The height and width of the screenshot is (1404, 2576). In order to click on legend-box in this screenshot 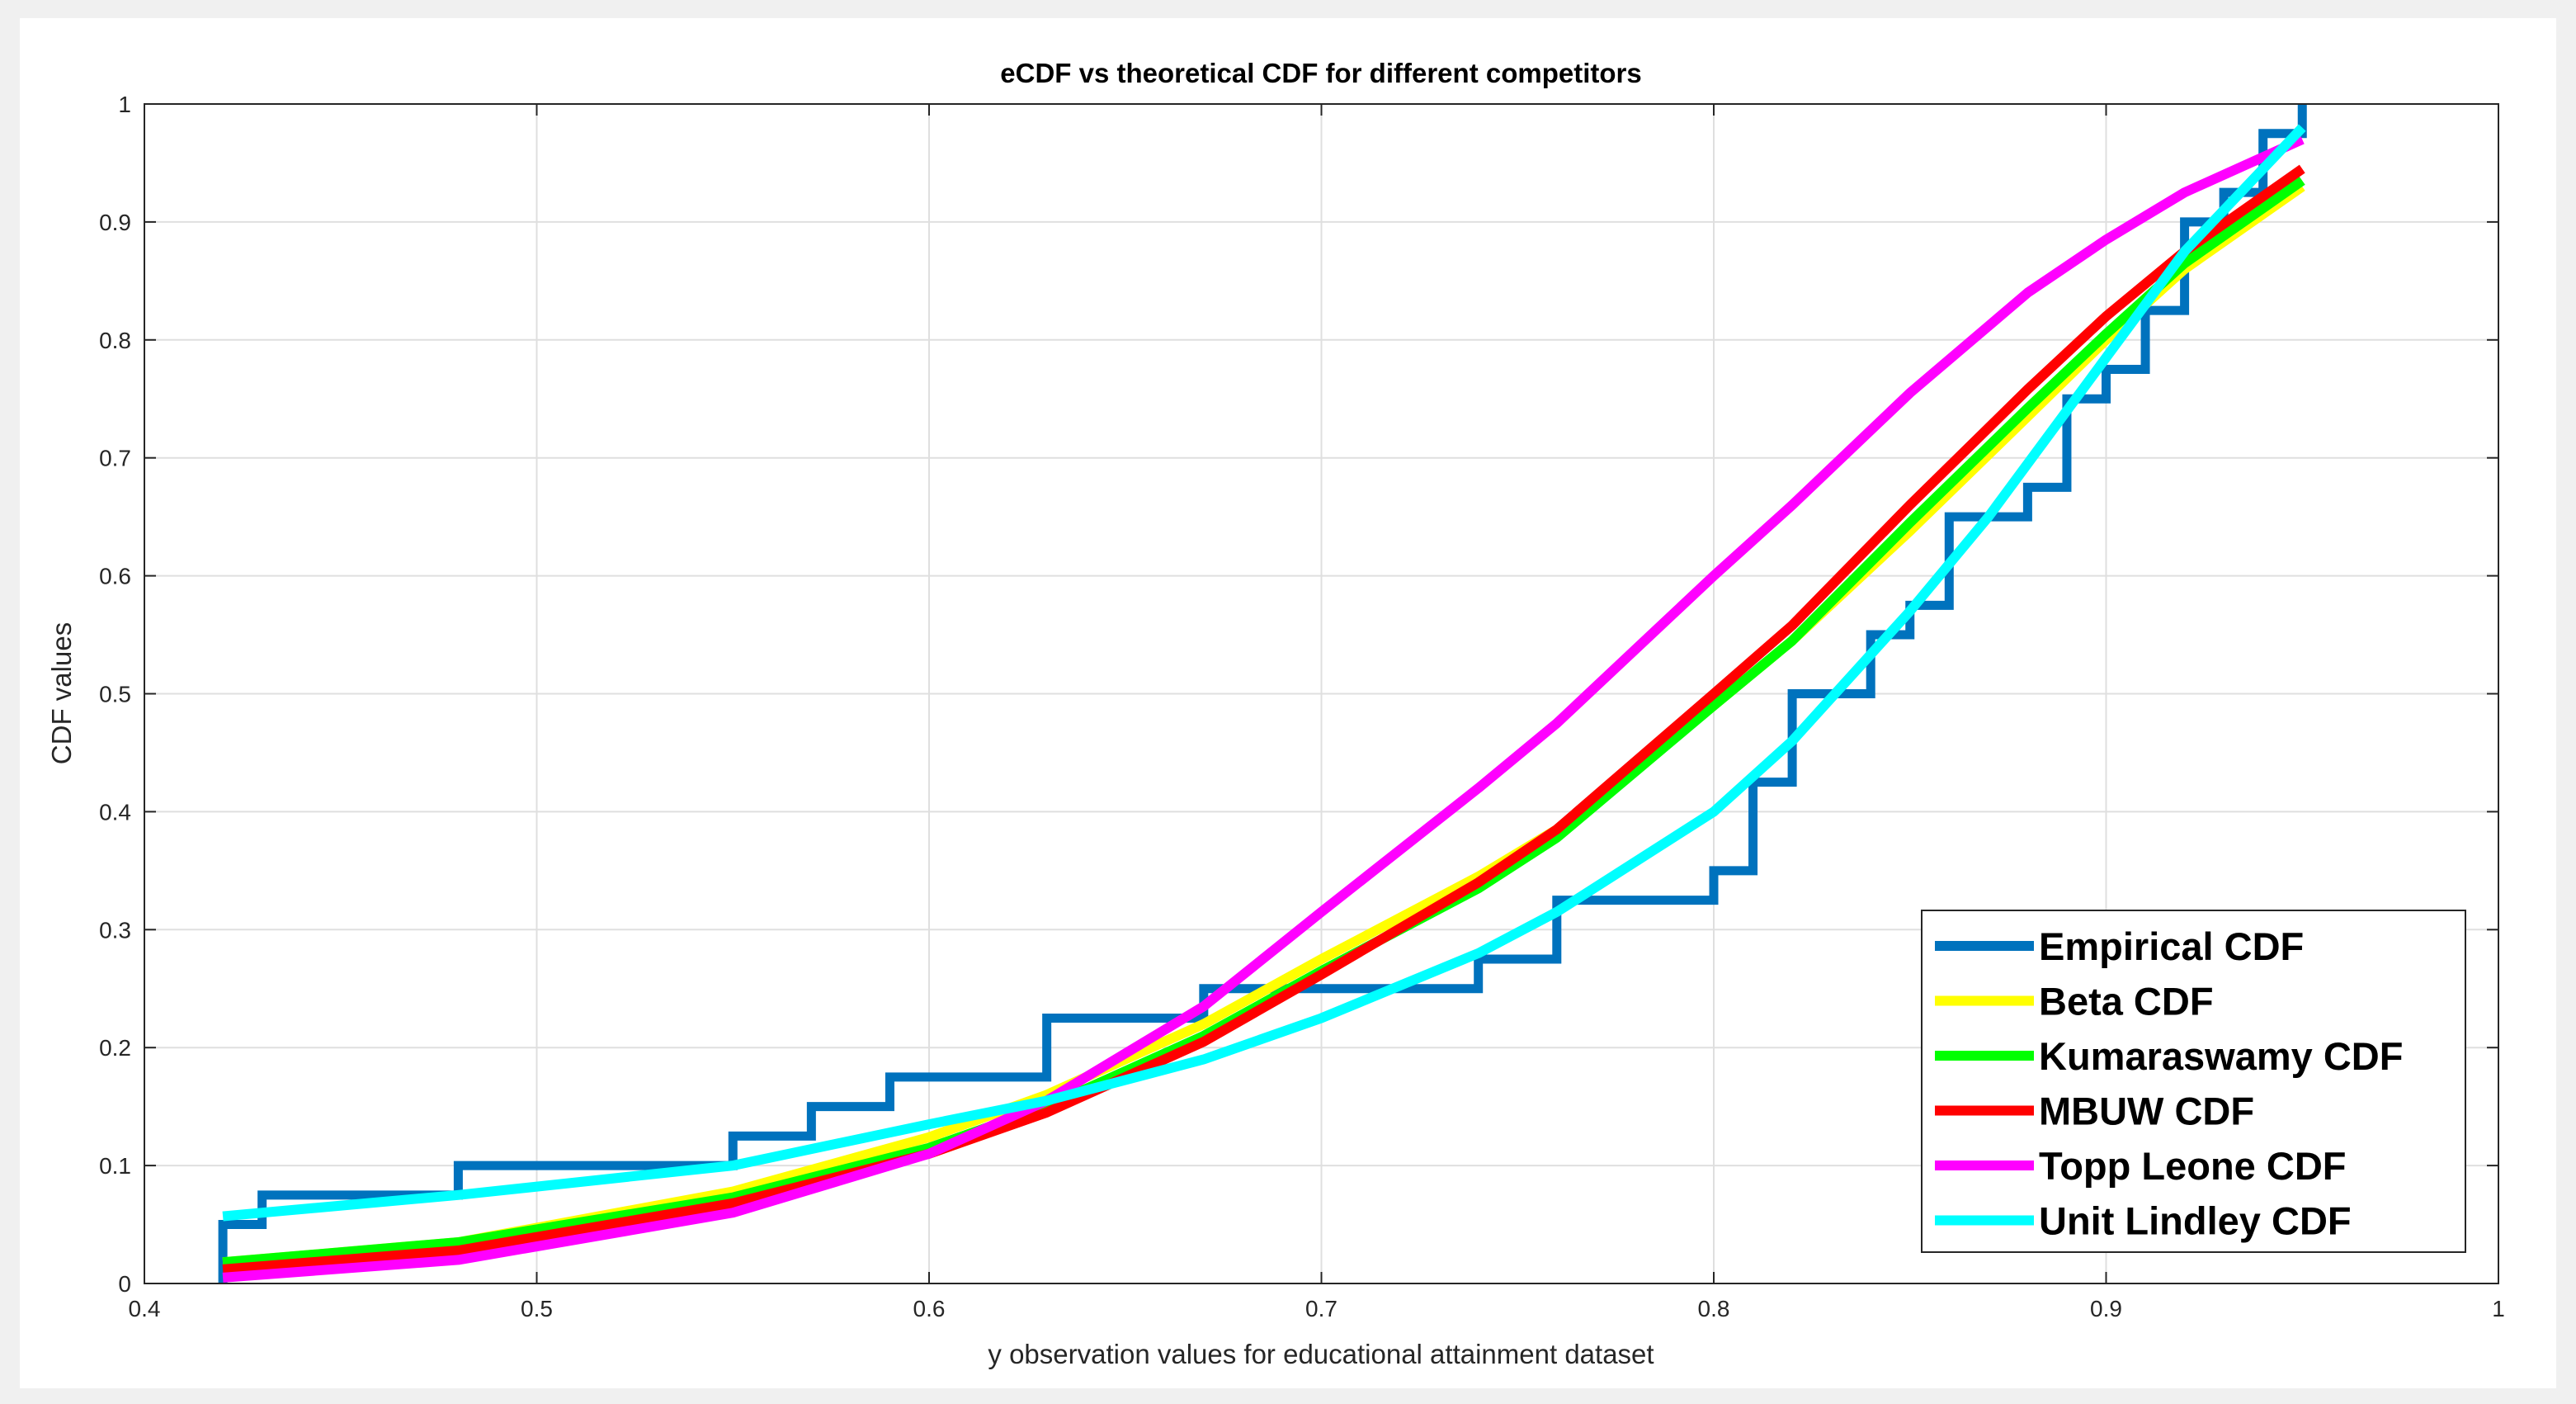, I will do `click(2193, 1081)`.